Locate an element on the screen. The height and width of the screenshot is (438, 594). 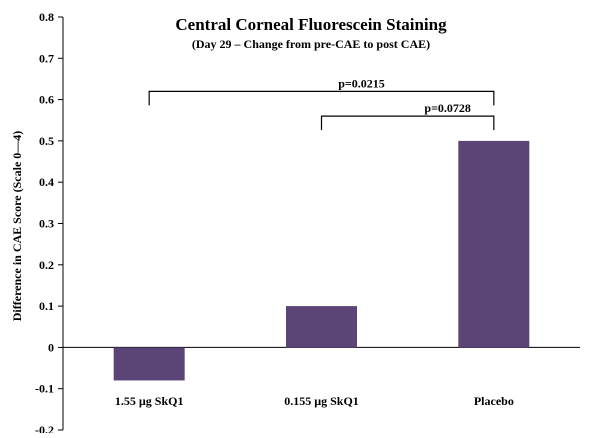
y-tick-label: 0.8 is located at coordinates (46, 17).